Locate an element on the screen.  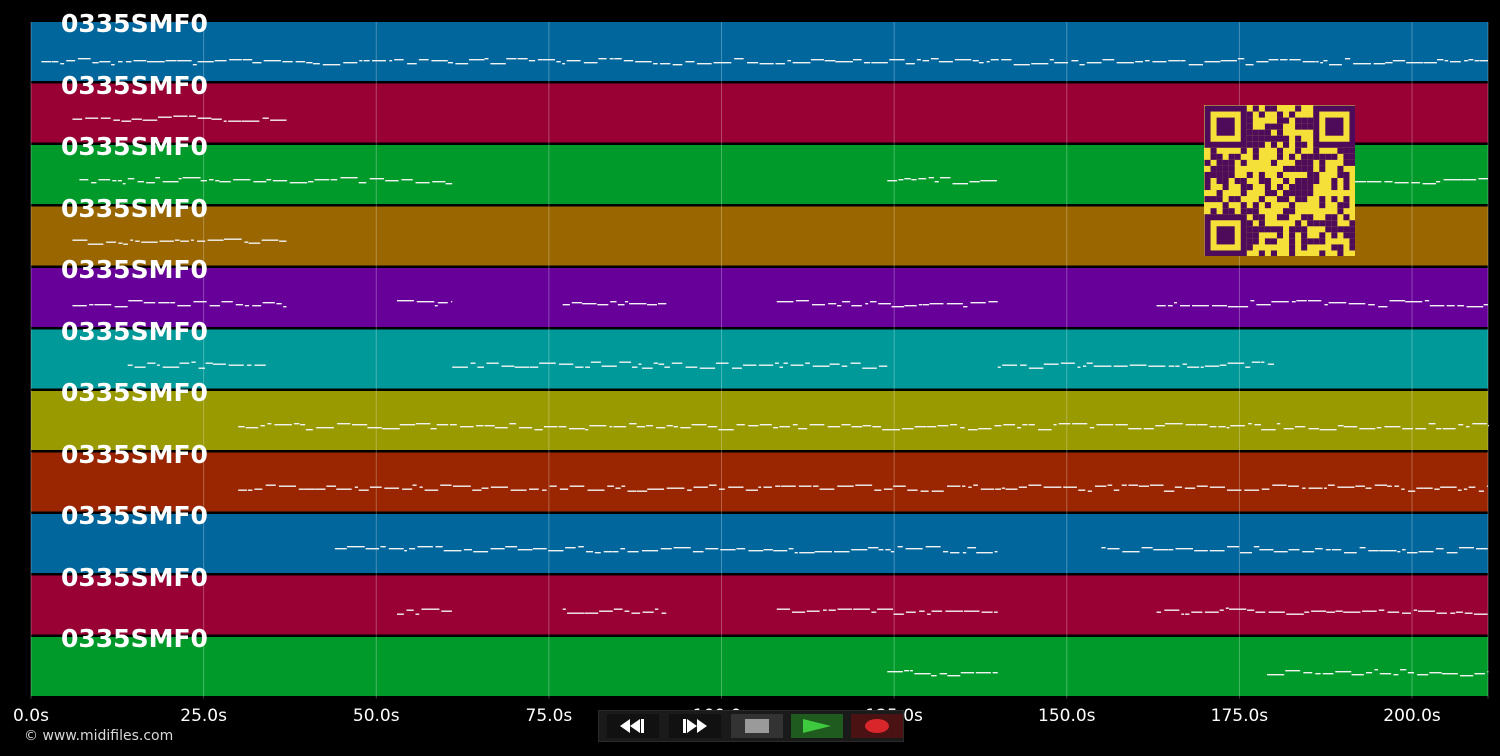
play-button is located at coordinates (817, 726).